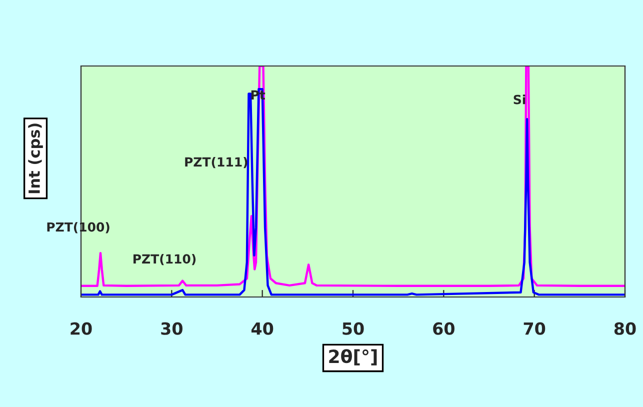  I want to click on x-tick-label: 30, so click(171, 328).